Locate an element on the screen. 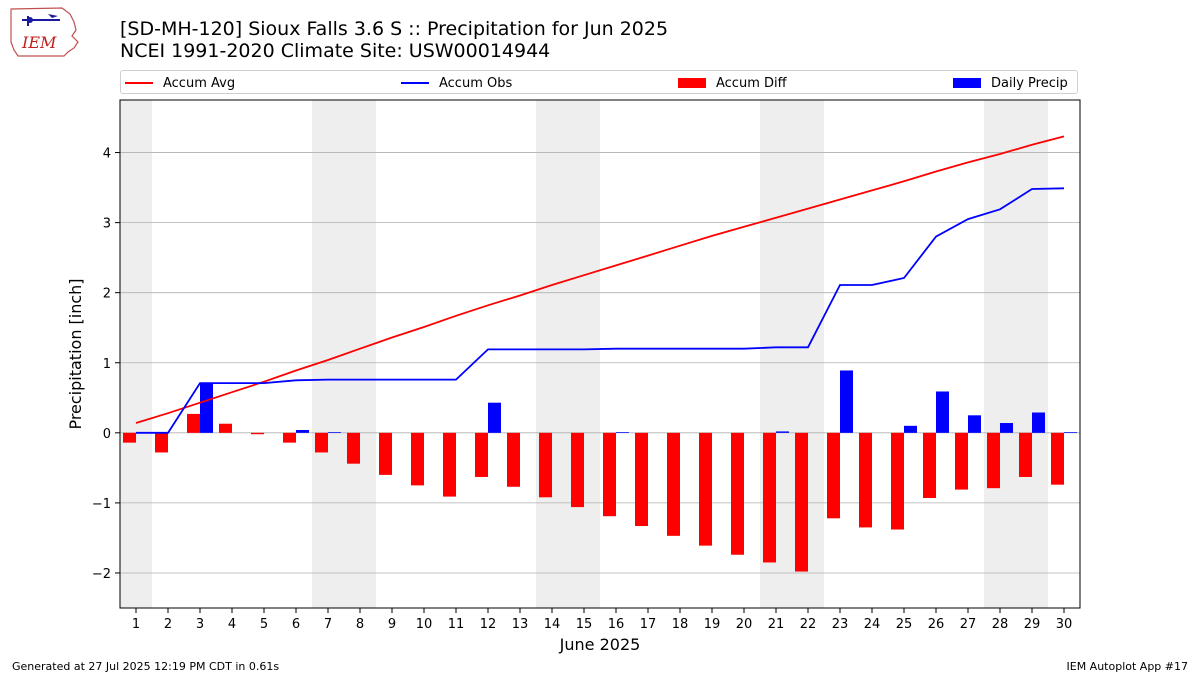  x-tick-label: 14 is located at coordinates (552, 624).